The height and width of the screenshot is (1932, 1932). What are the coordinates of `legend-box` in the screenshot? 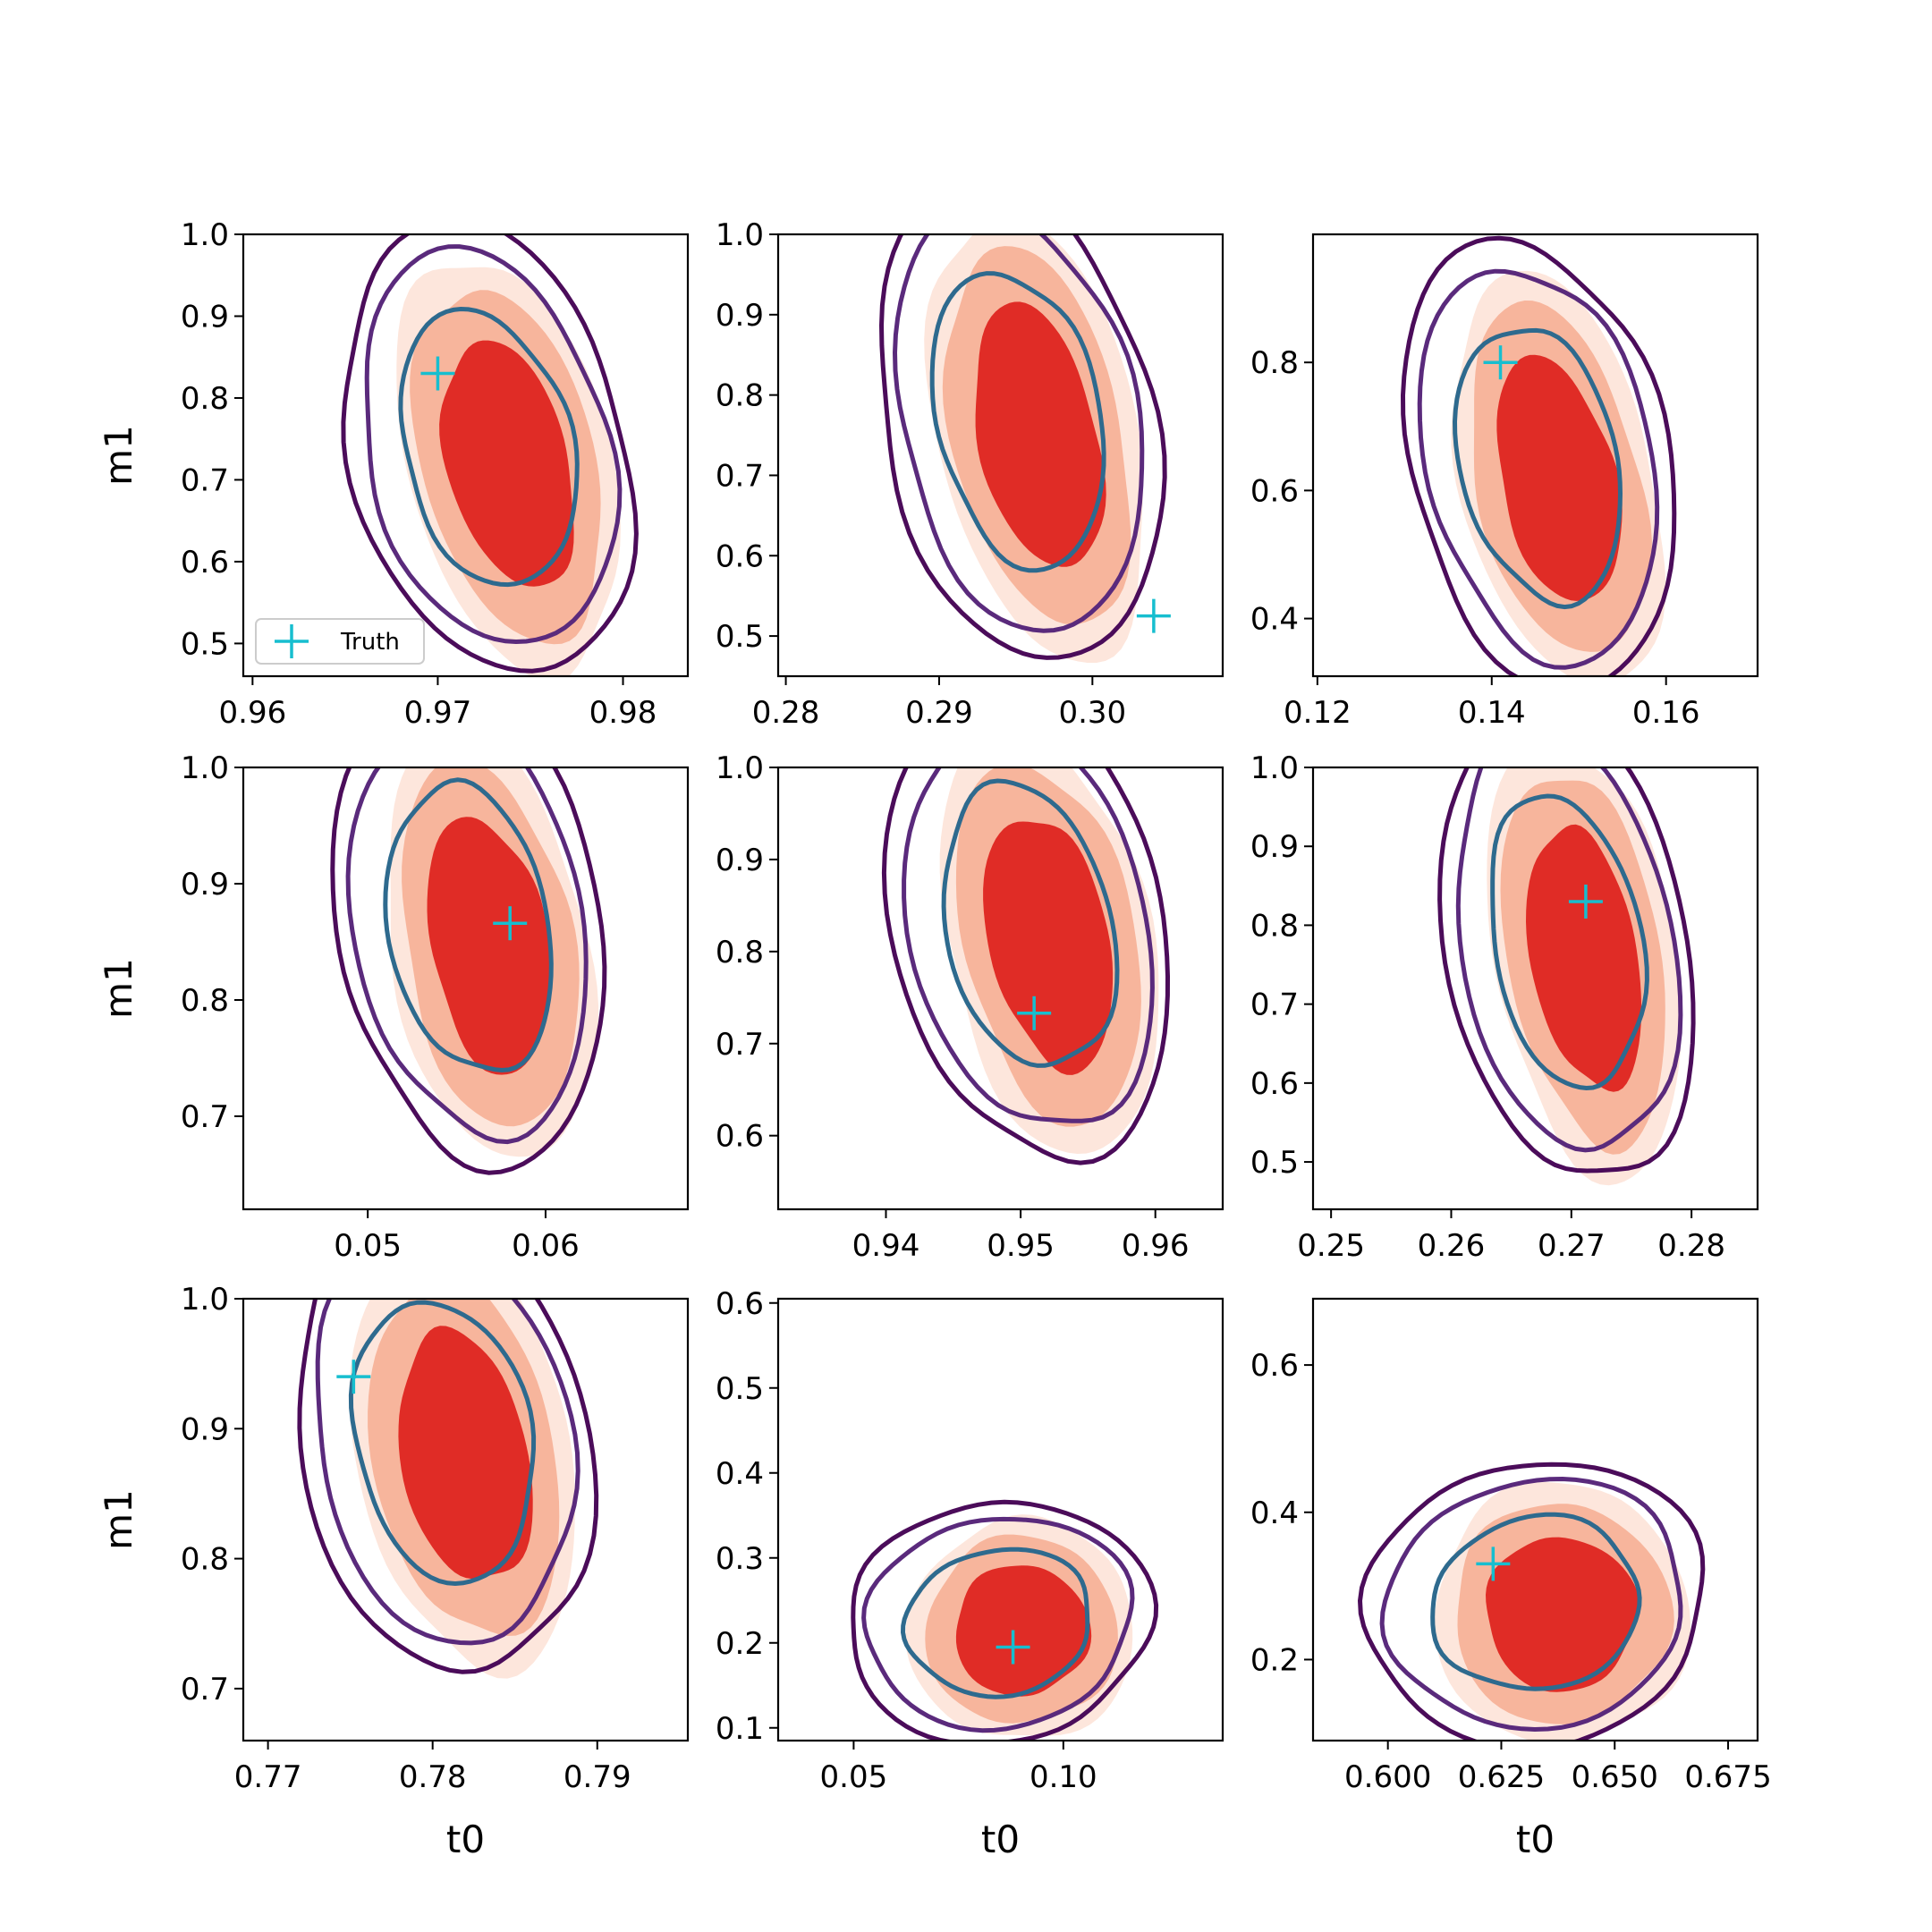 It's located at (340, 641).